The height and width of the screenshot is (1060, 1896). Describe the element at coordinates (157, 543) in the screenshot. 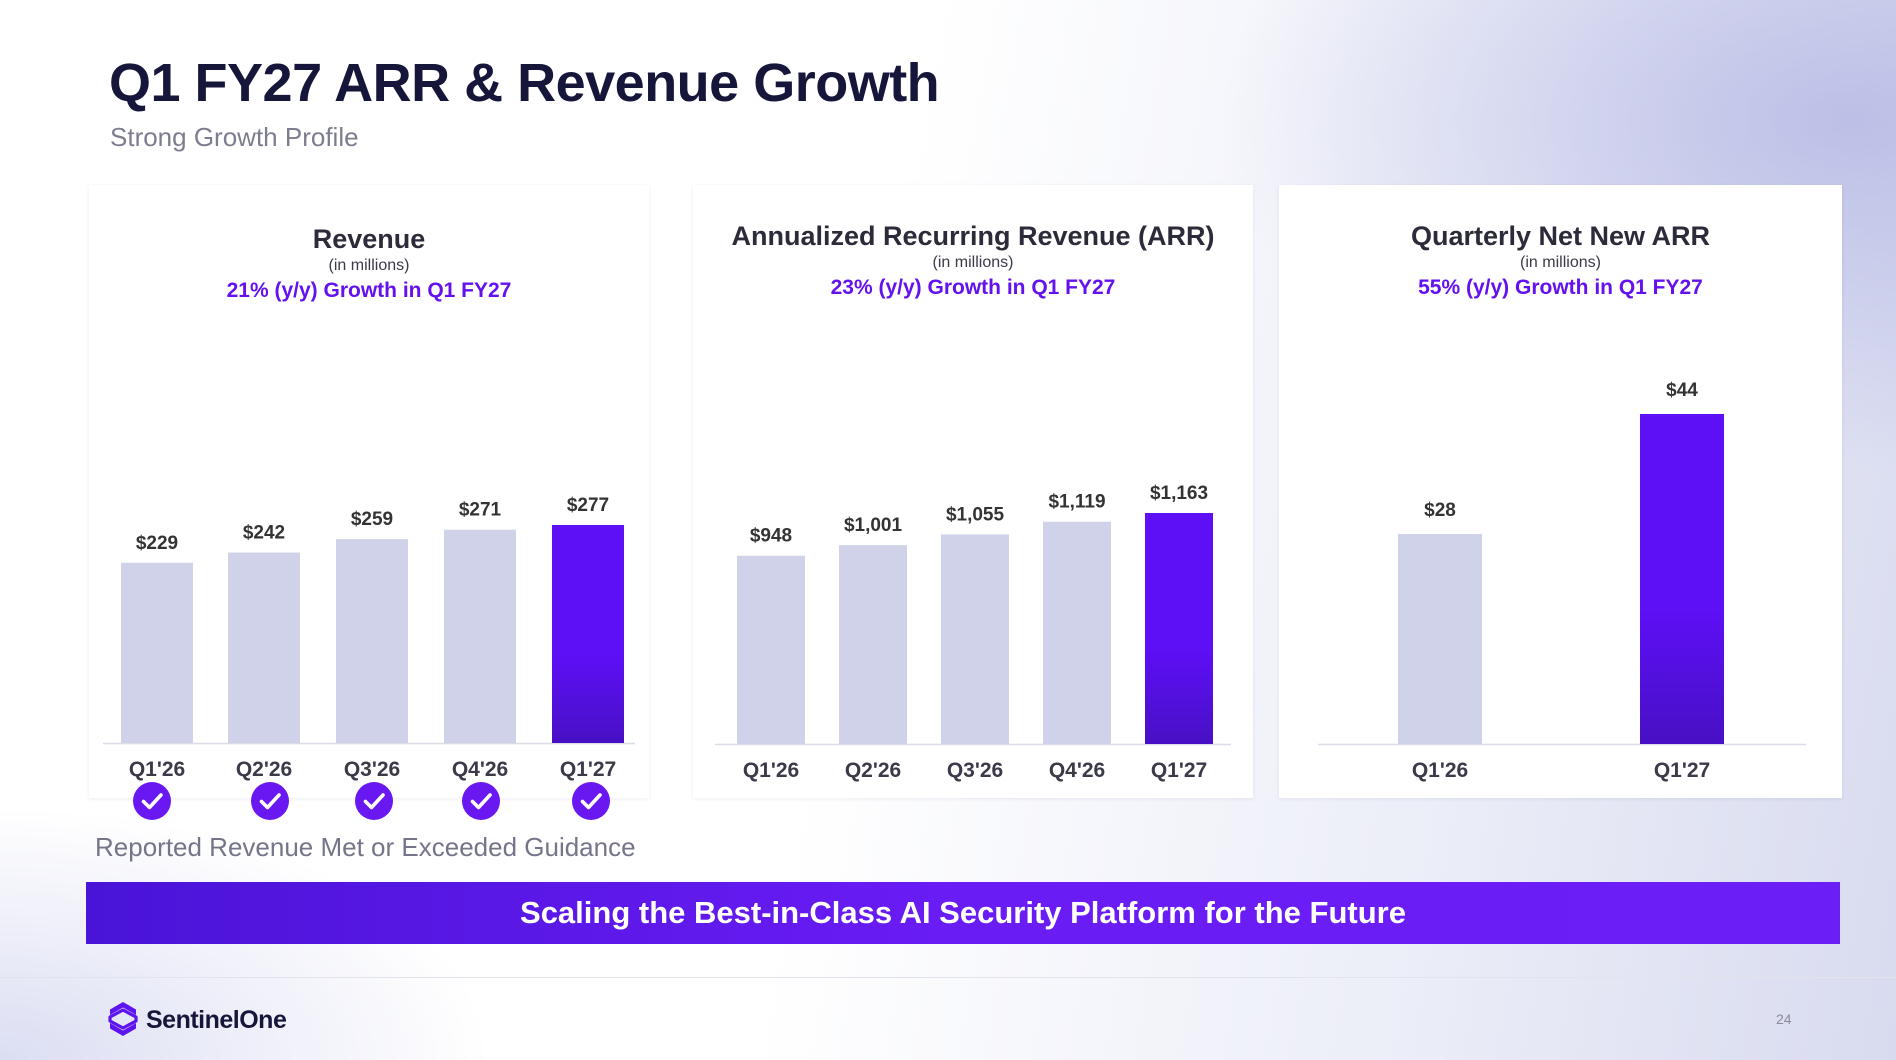

I see `revenue-bar-value-label: $229` at that location.